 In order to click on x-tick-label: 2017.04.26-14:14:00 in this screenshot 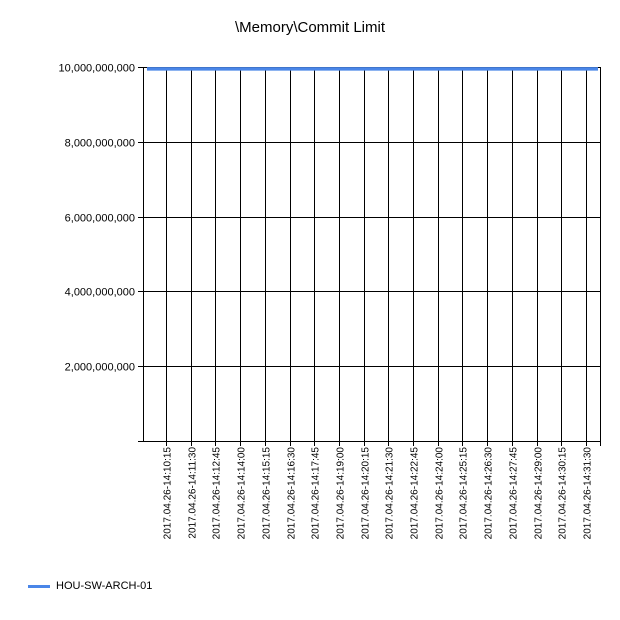, I will do `click(242, 493)`.